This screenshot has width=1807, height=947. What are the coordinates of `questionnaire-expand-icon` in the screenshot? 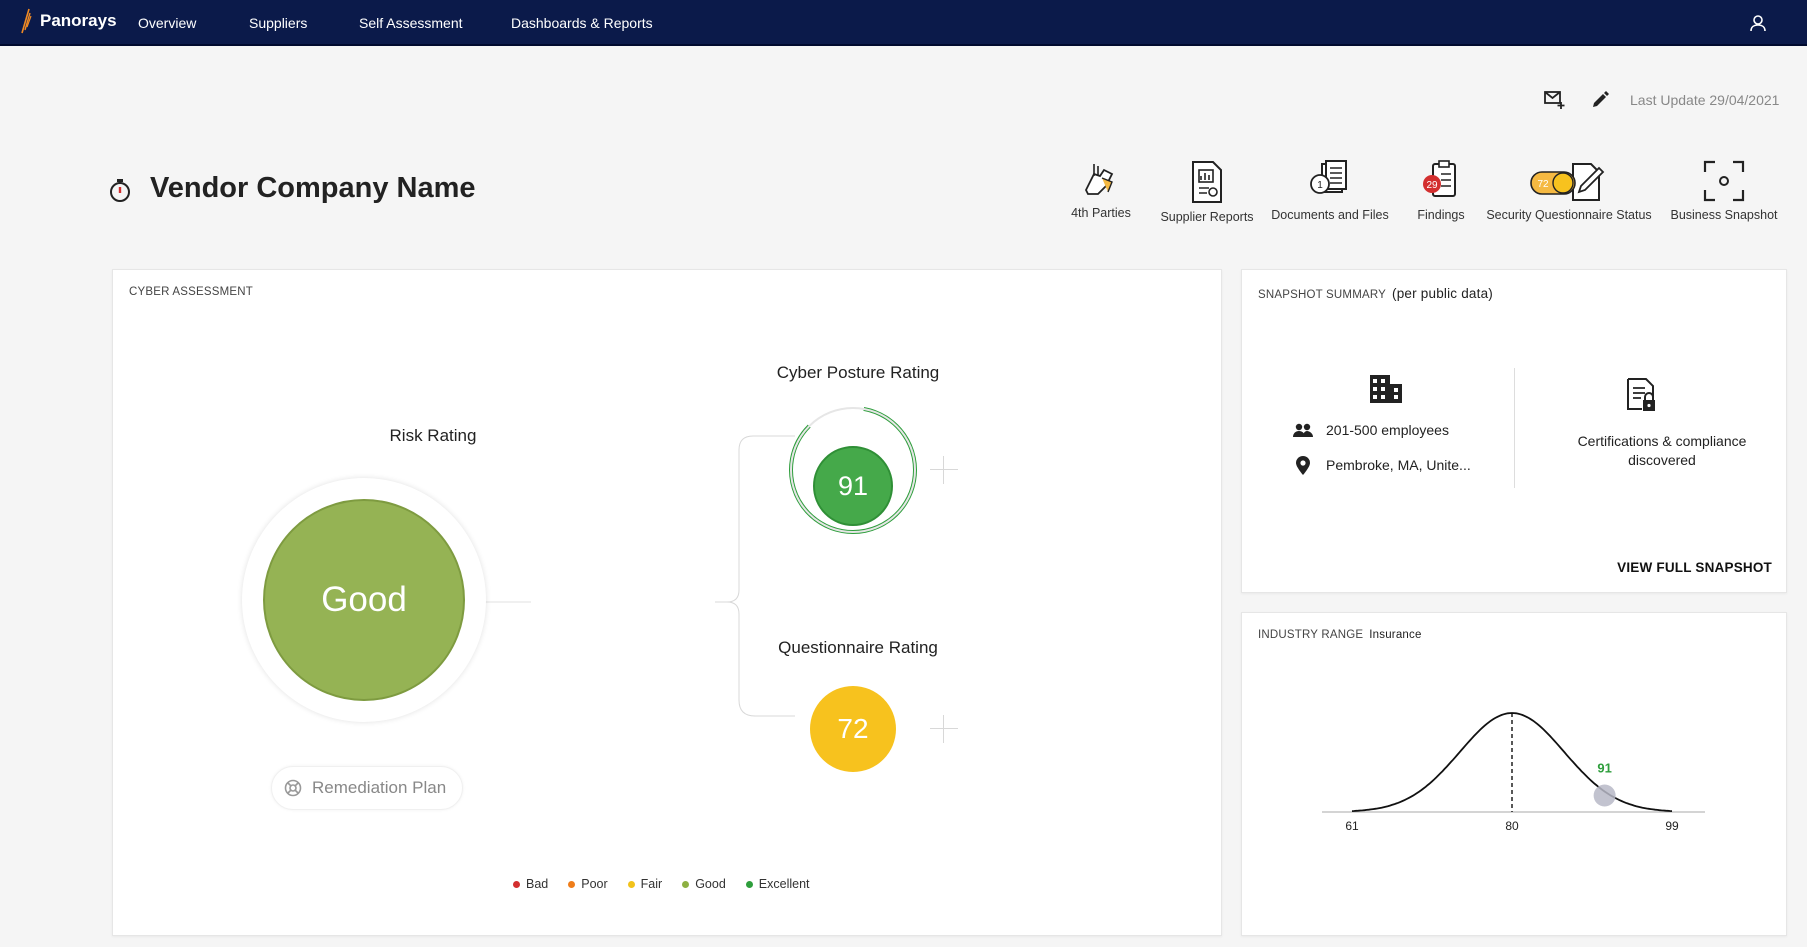 It's located at (944, 729).